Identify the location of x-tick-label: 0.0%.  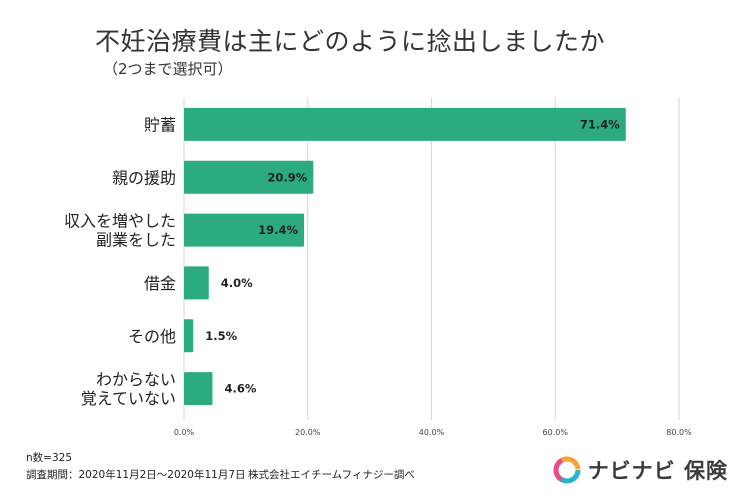
(184, 432).